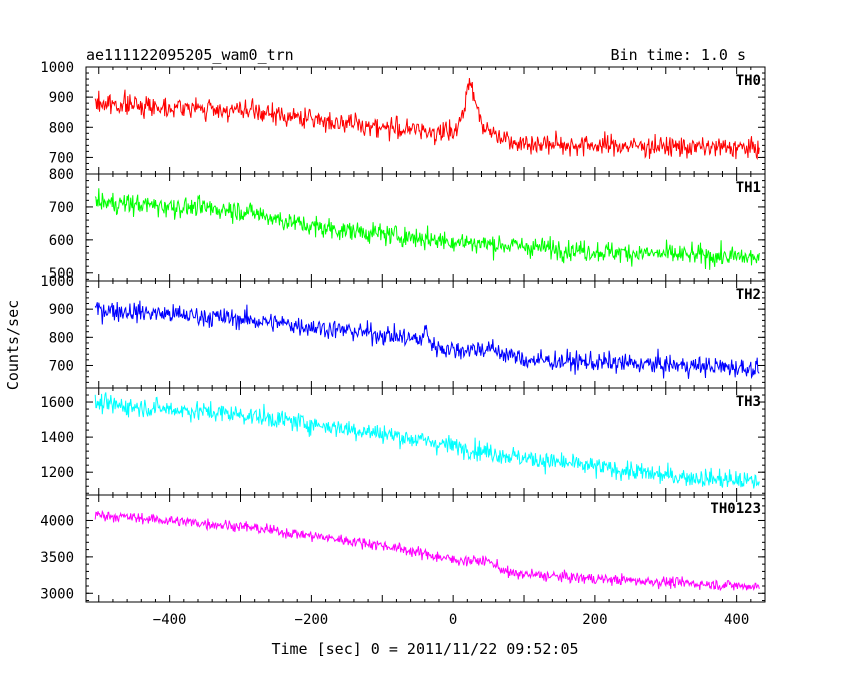 The height and width of the screenshot is (680, 850). Describe the element at coordinates (594, 620) in the screenshot. I see `x-tick-label: 200` at that location.